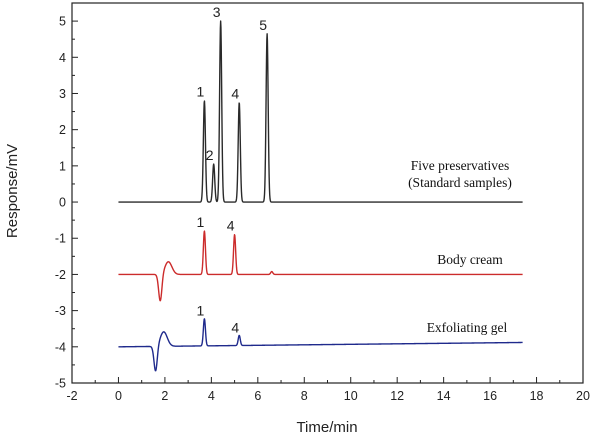 This screenshot has width=596, height=439. What do you see at coordinates (62, 166) in the screenshot?
I see `y-tick-label: 1` at bounding box center [62, 166].